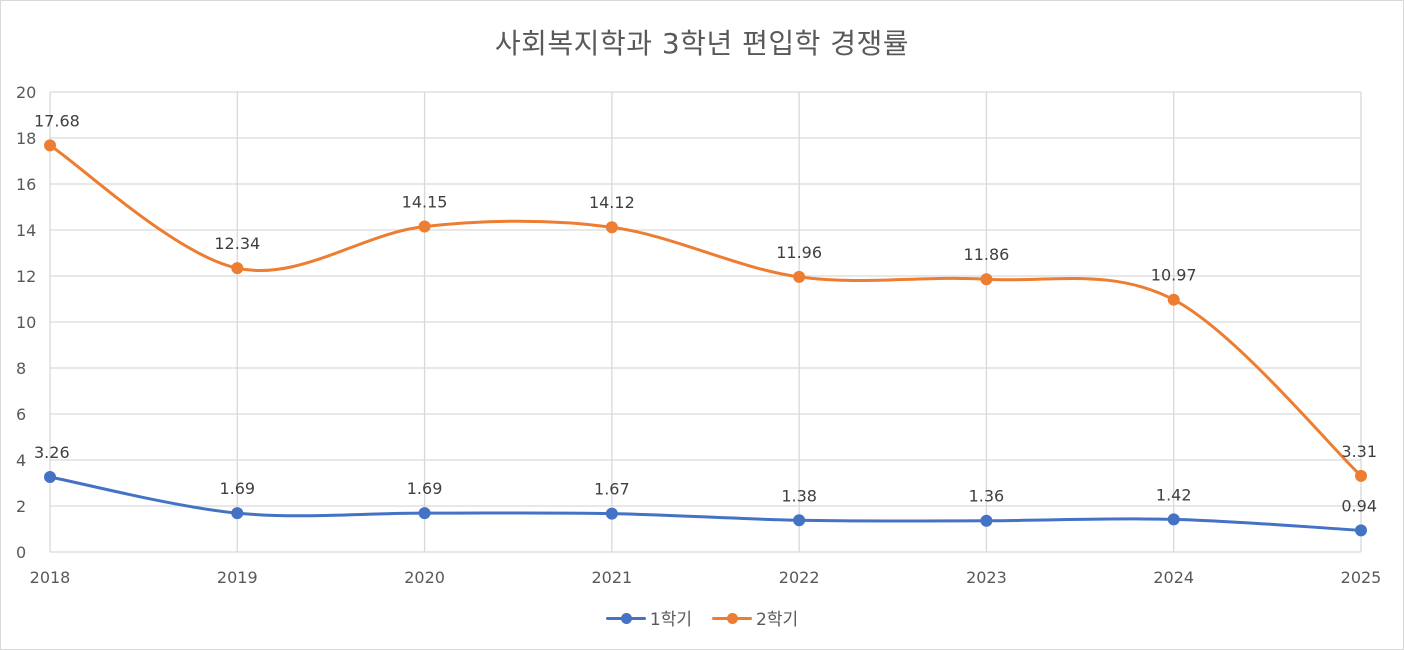  What do you see at coordinates (1174, 275) in the screenshot?
I see `data-label: 10.97` at bounding box center [1174, 275].